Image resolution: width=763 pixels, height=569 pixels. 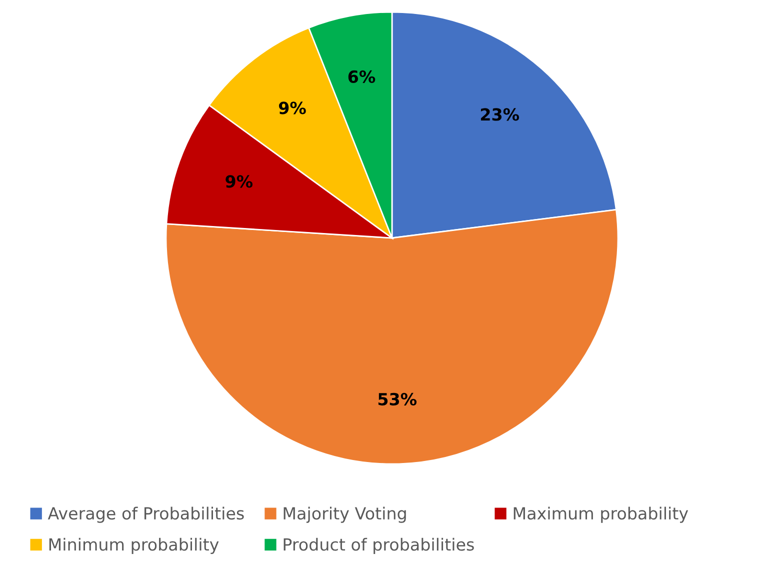 I want to click on legend-label: Minimum probability, so click(x=134, y=546).